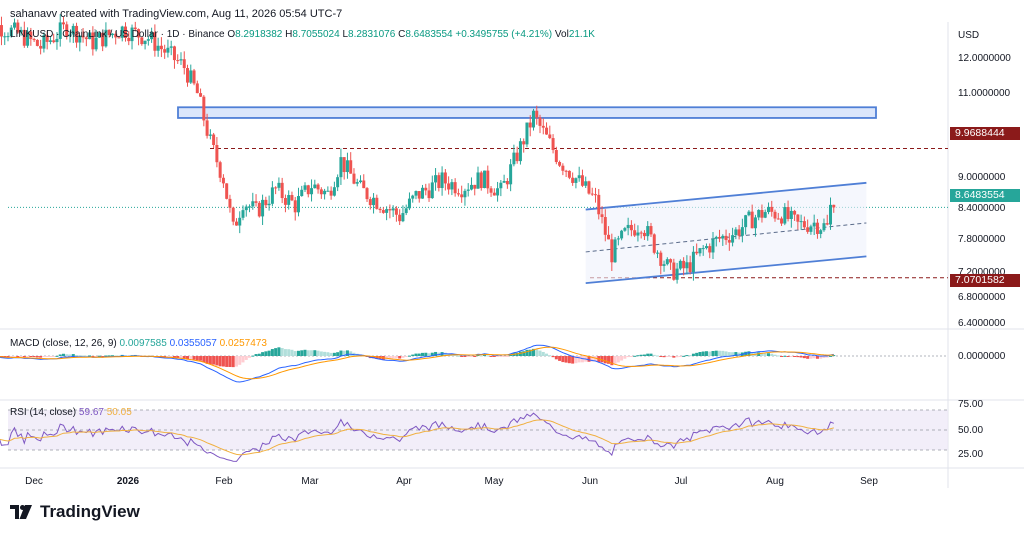 The height and width of the screenshot is (534, 1024). What do you see at coordinates (402, 34) in the screenshot?
I see `close-label: C` at bounding box center [402, 34].